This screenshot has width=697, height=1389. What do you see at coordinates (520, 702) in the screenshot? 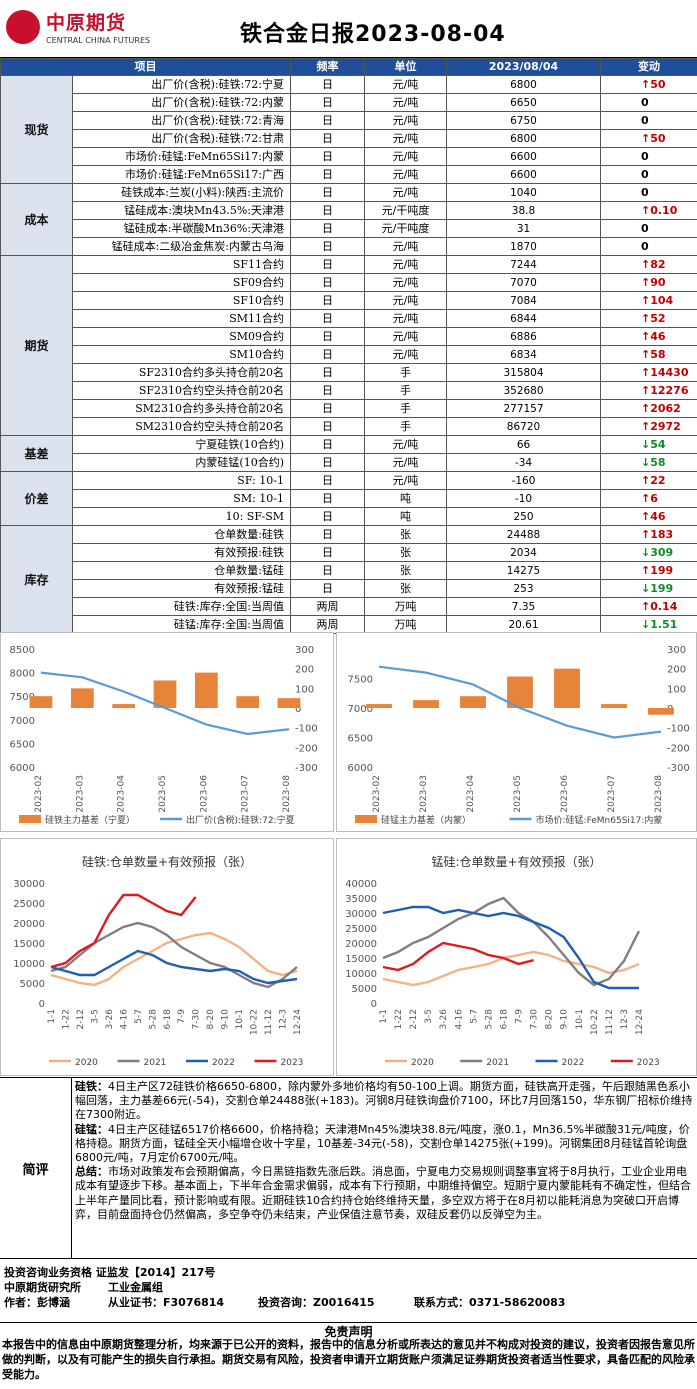
I see `price-line` at bounding box center [520, 702].